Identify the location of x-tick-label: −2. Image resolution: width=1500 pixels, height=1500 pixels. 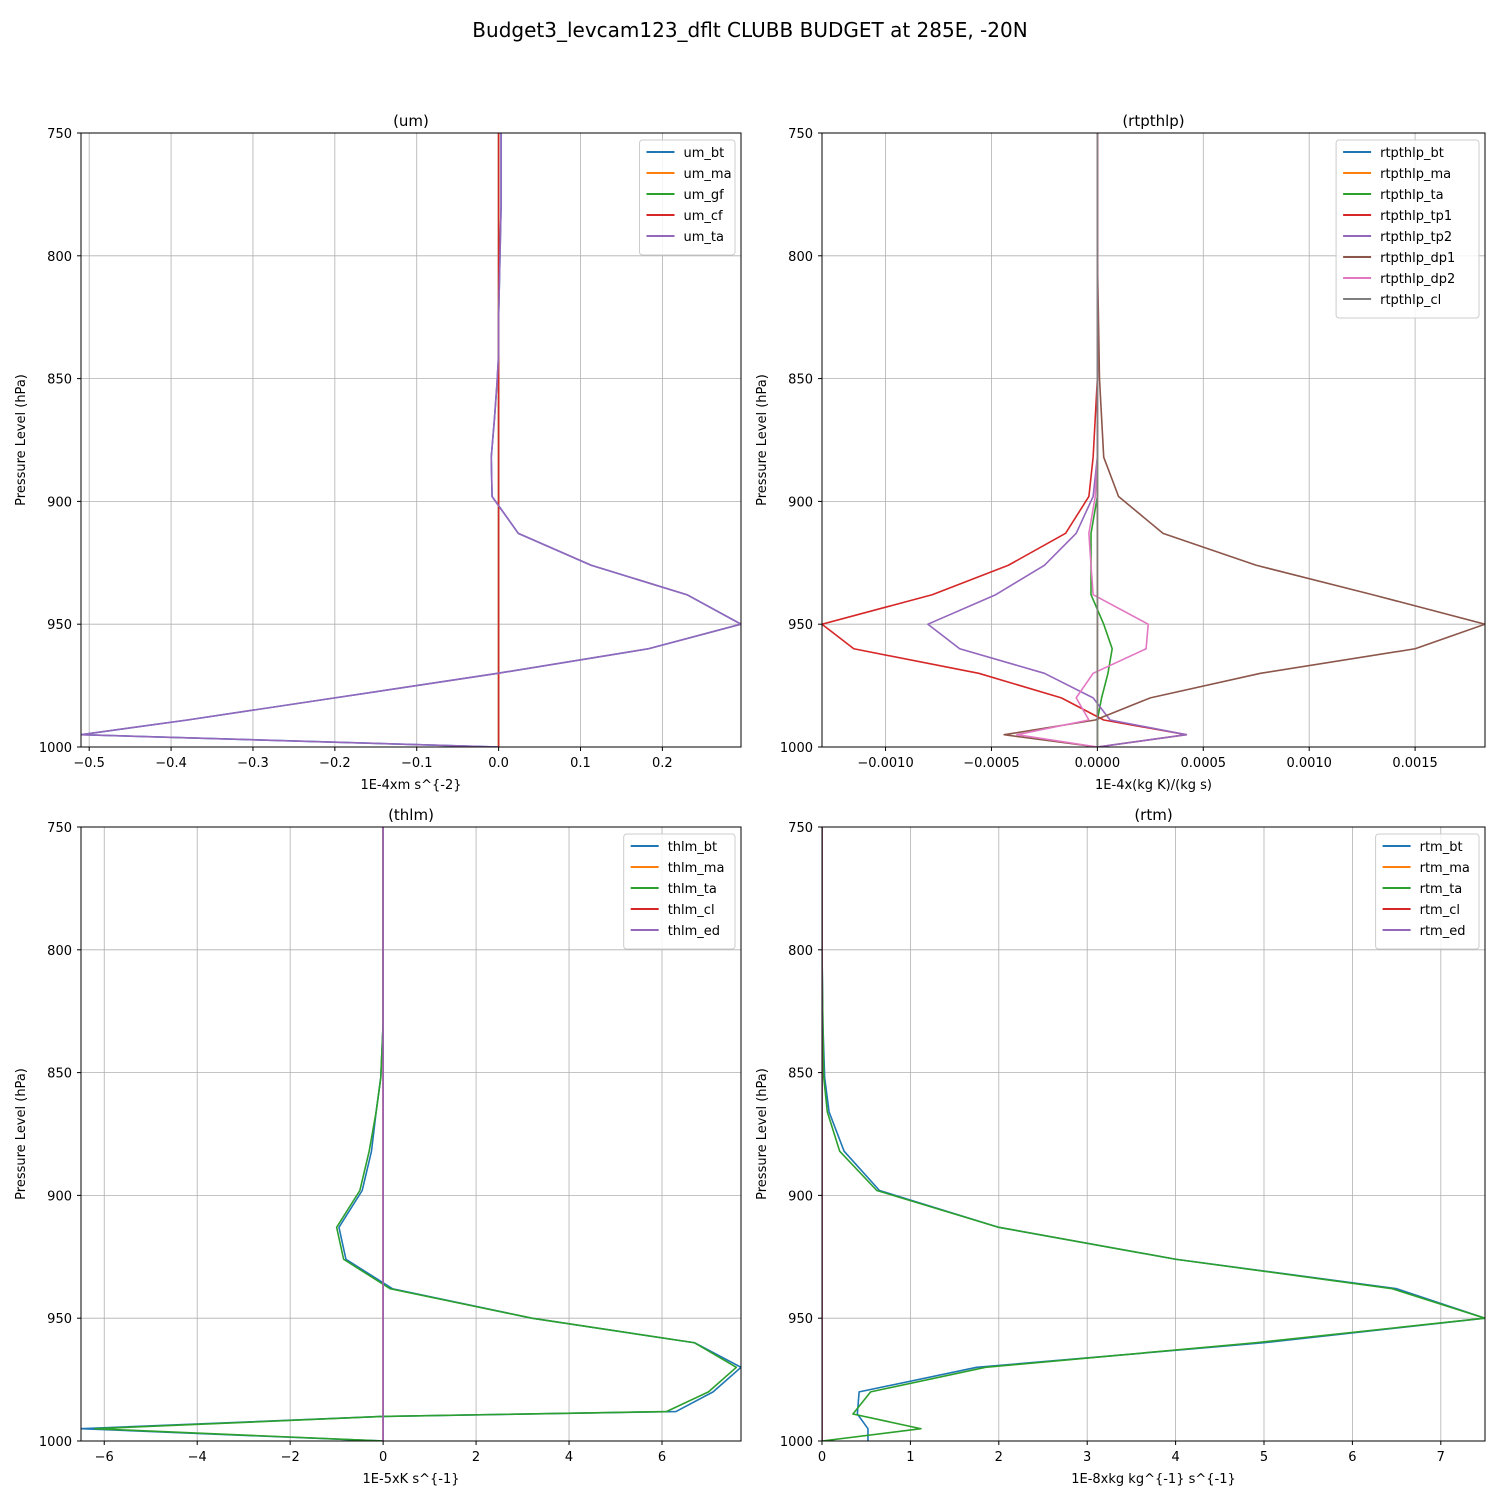
(290, 1457).